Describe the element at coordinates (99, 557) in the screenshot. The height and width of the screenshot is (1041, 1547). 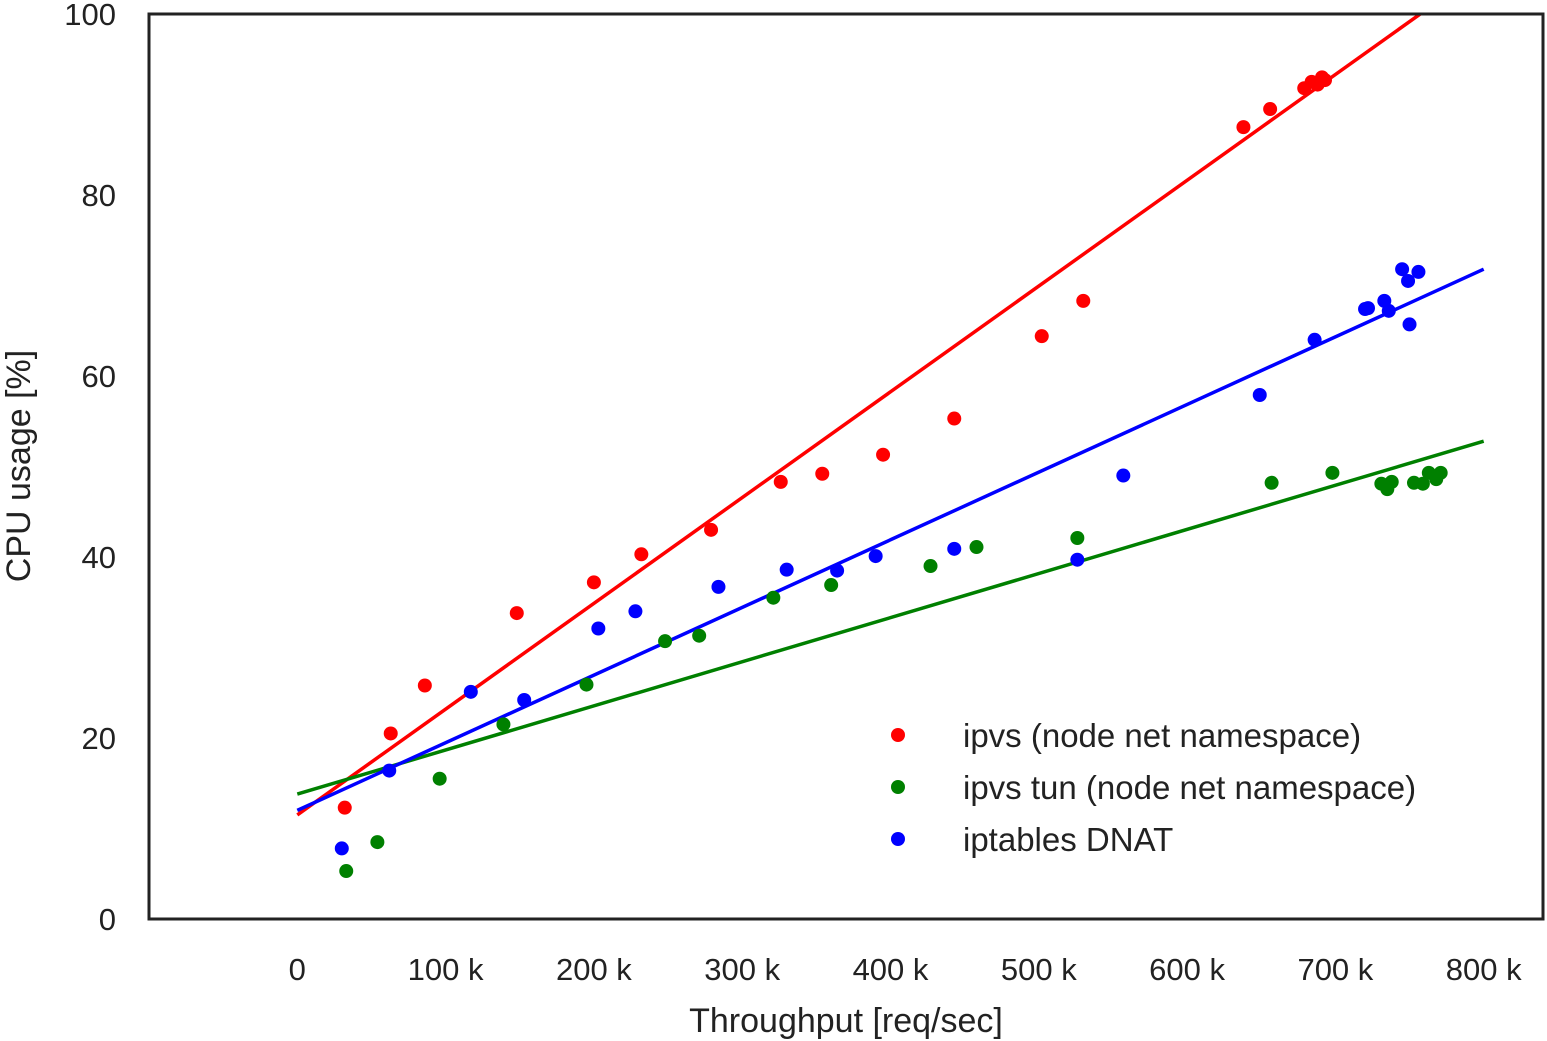
I see `y-tick-label: 40` at that location.